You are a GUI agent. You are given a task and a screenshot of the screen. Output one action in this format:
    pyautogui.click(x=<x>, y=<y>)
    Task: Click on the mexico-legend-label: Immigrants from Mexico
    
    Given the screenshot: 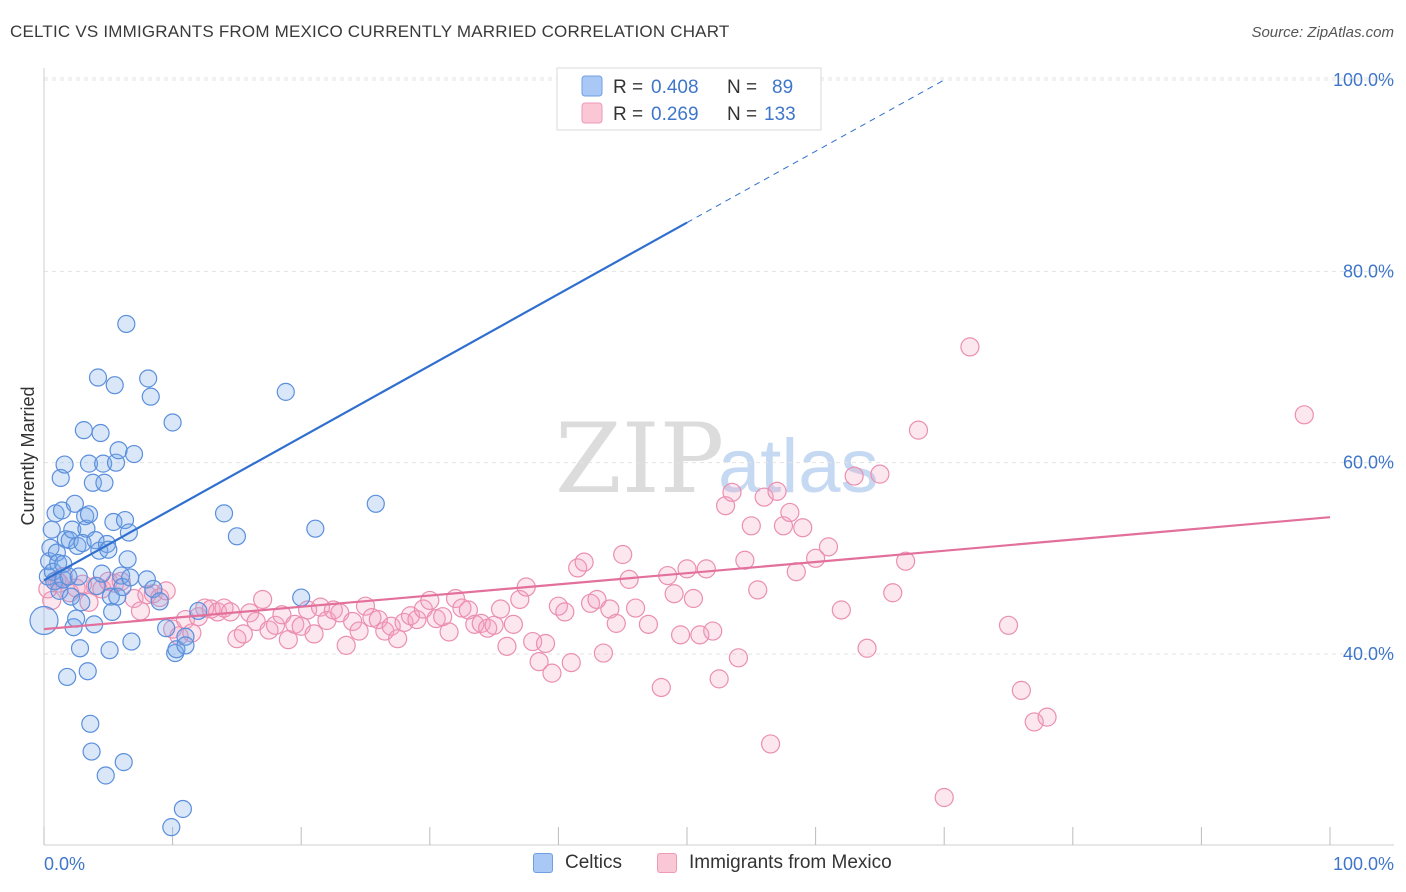 What is the action you would take?
    pyautogui.click(x=790, y=862)
    